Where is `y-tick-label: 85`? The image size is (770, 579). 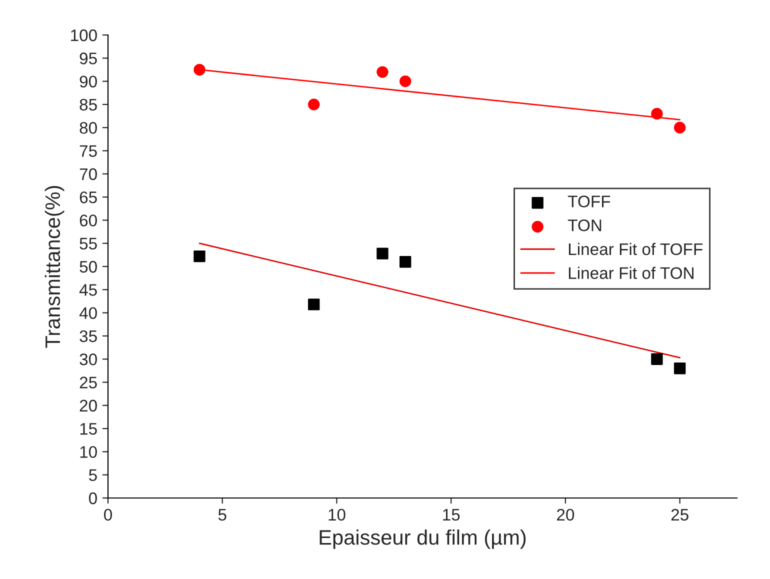 y-tick-label: 85 is located at coordinates (88, 104).